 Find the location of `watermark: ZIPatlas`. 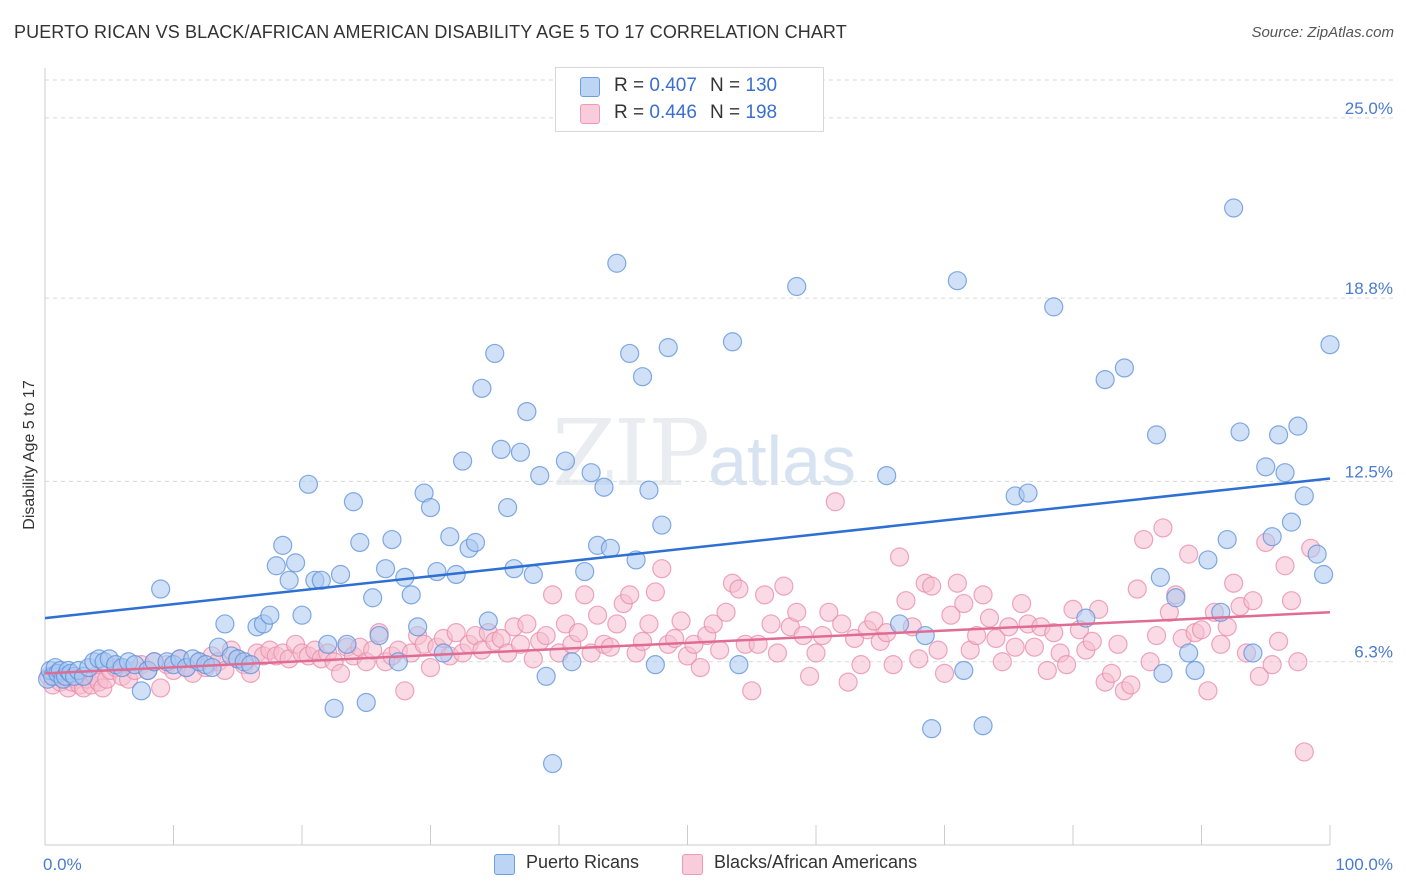

watermark: ZIPatlas is located at coordinates (704, 453).